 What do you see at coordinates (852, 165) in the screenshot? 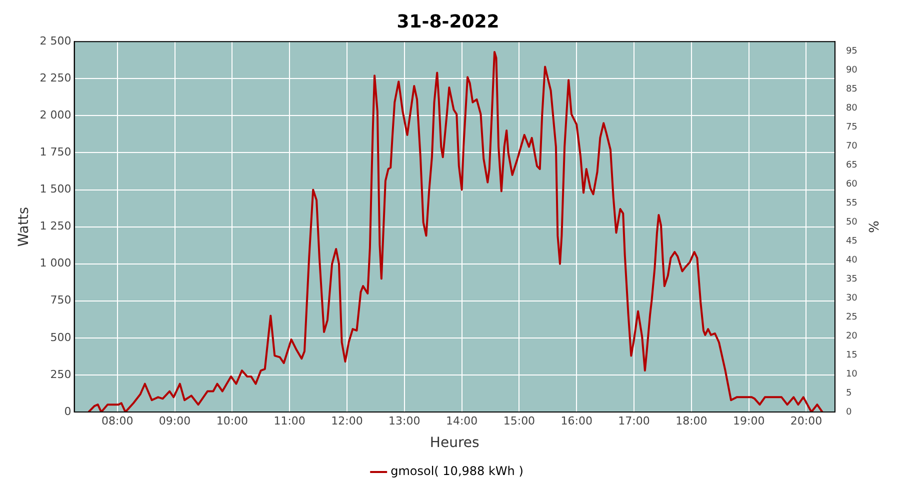
I see `y2-tick-label: 65` at bounding box center [852, 165].